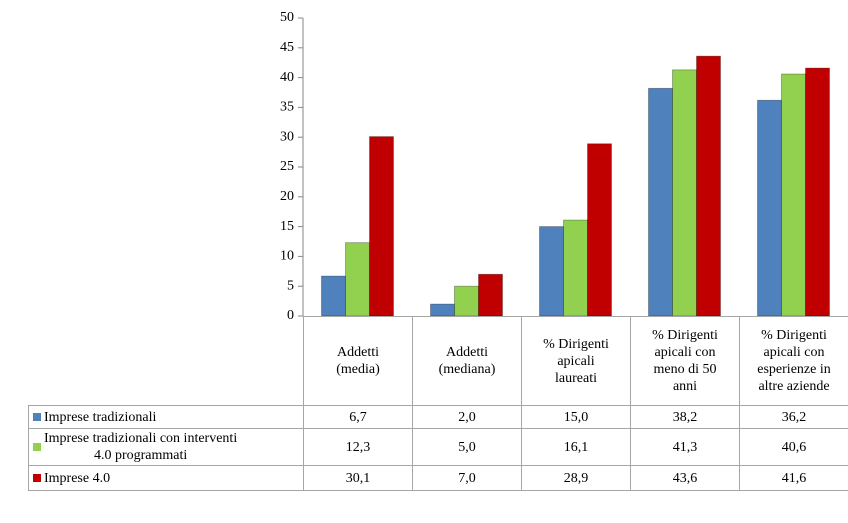  I want to click on table-value: 43,6, so click(685, 478).